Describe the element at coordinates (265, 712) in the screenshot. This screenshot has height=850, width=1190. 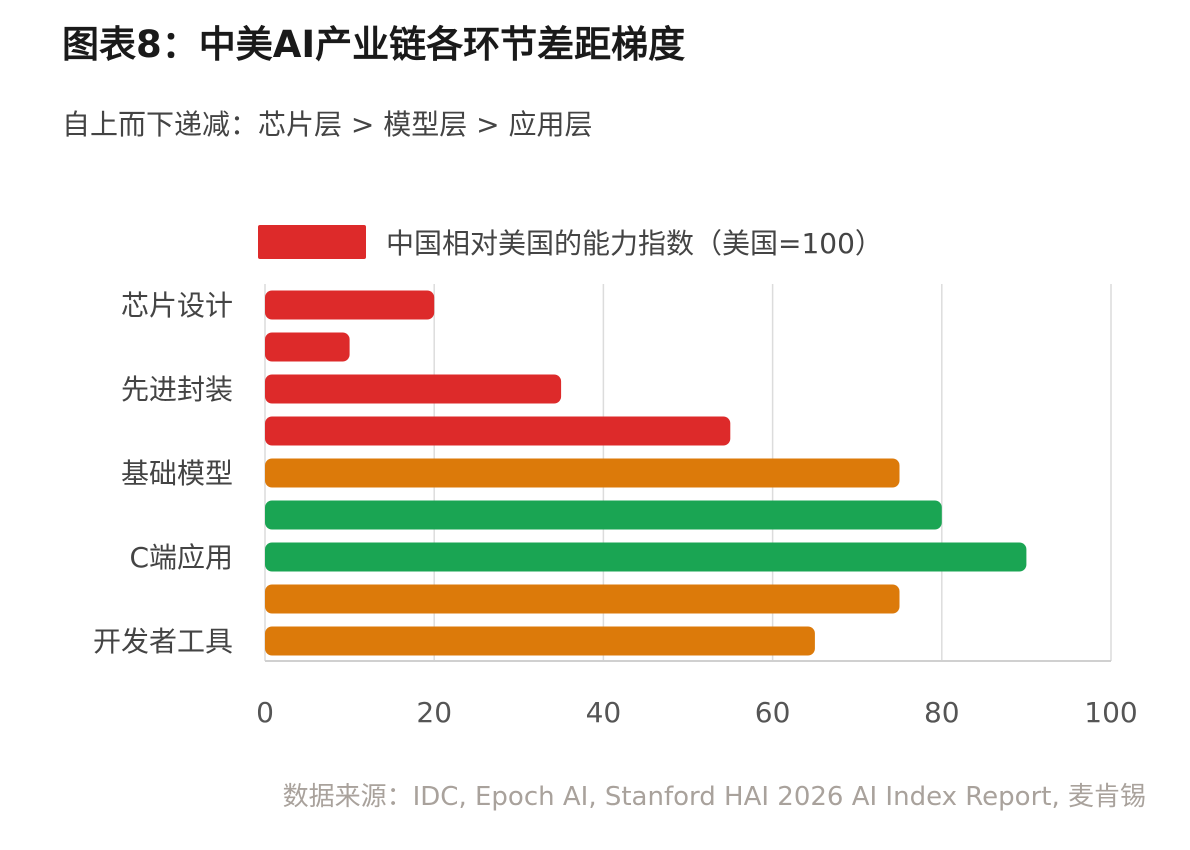
I see `x-tick-label: 0` at that location.